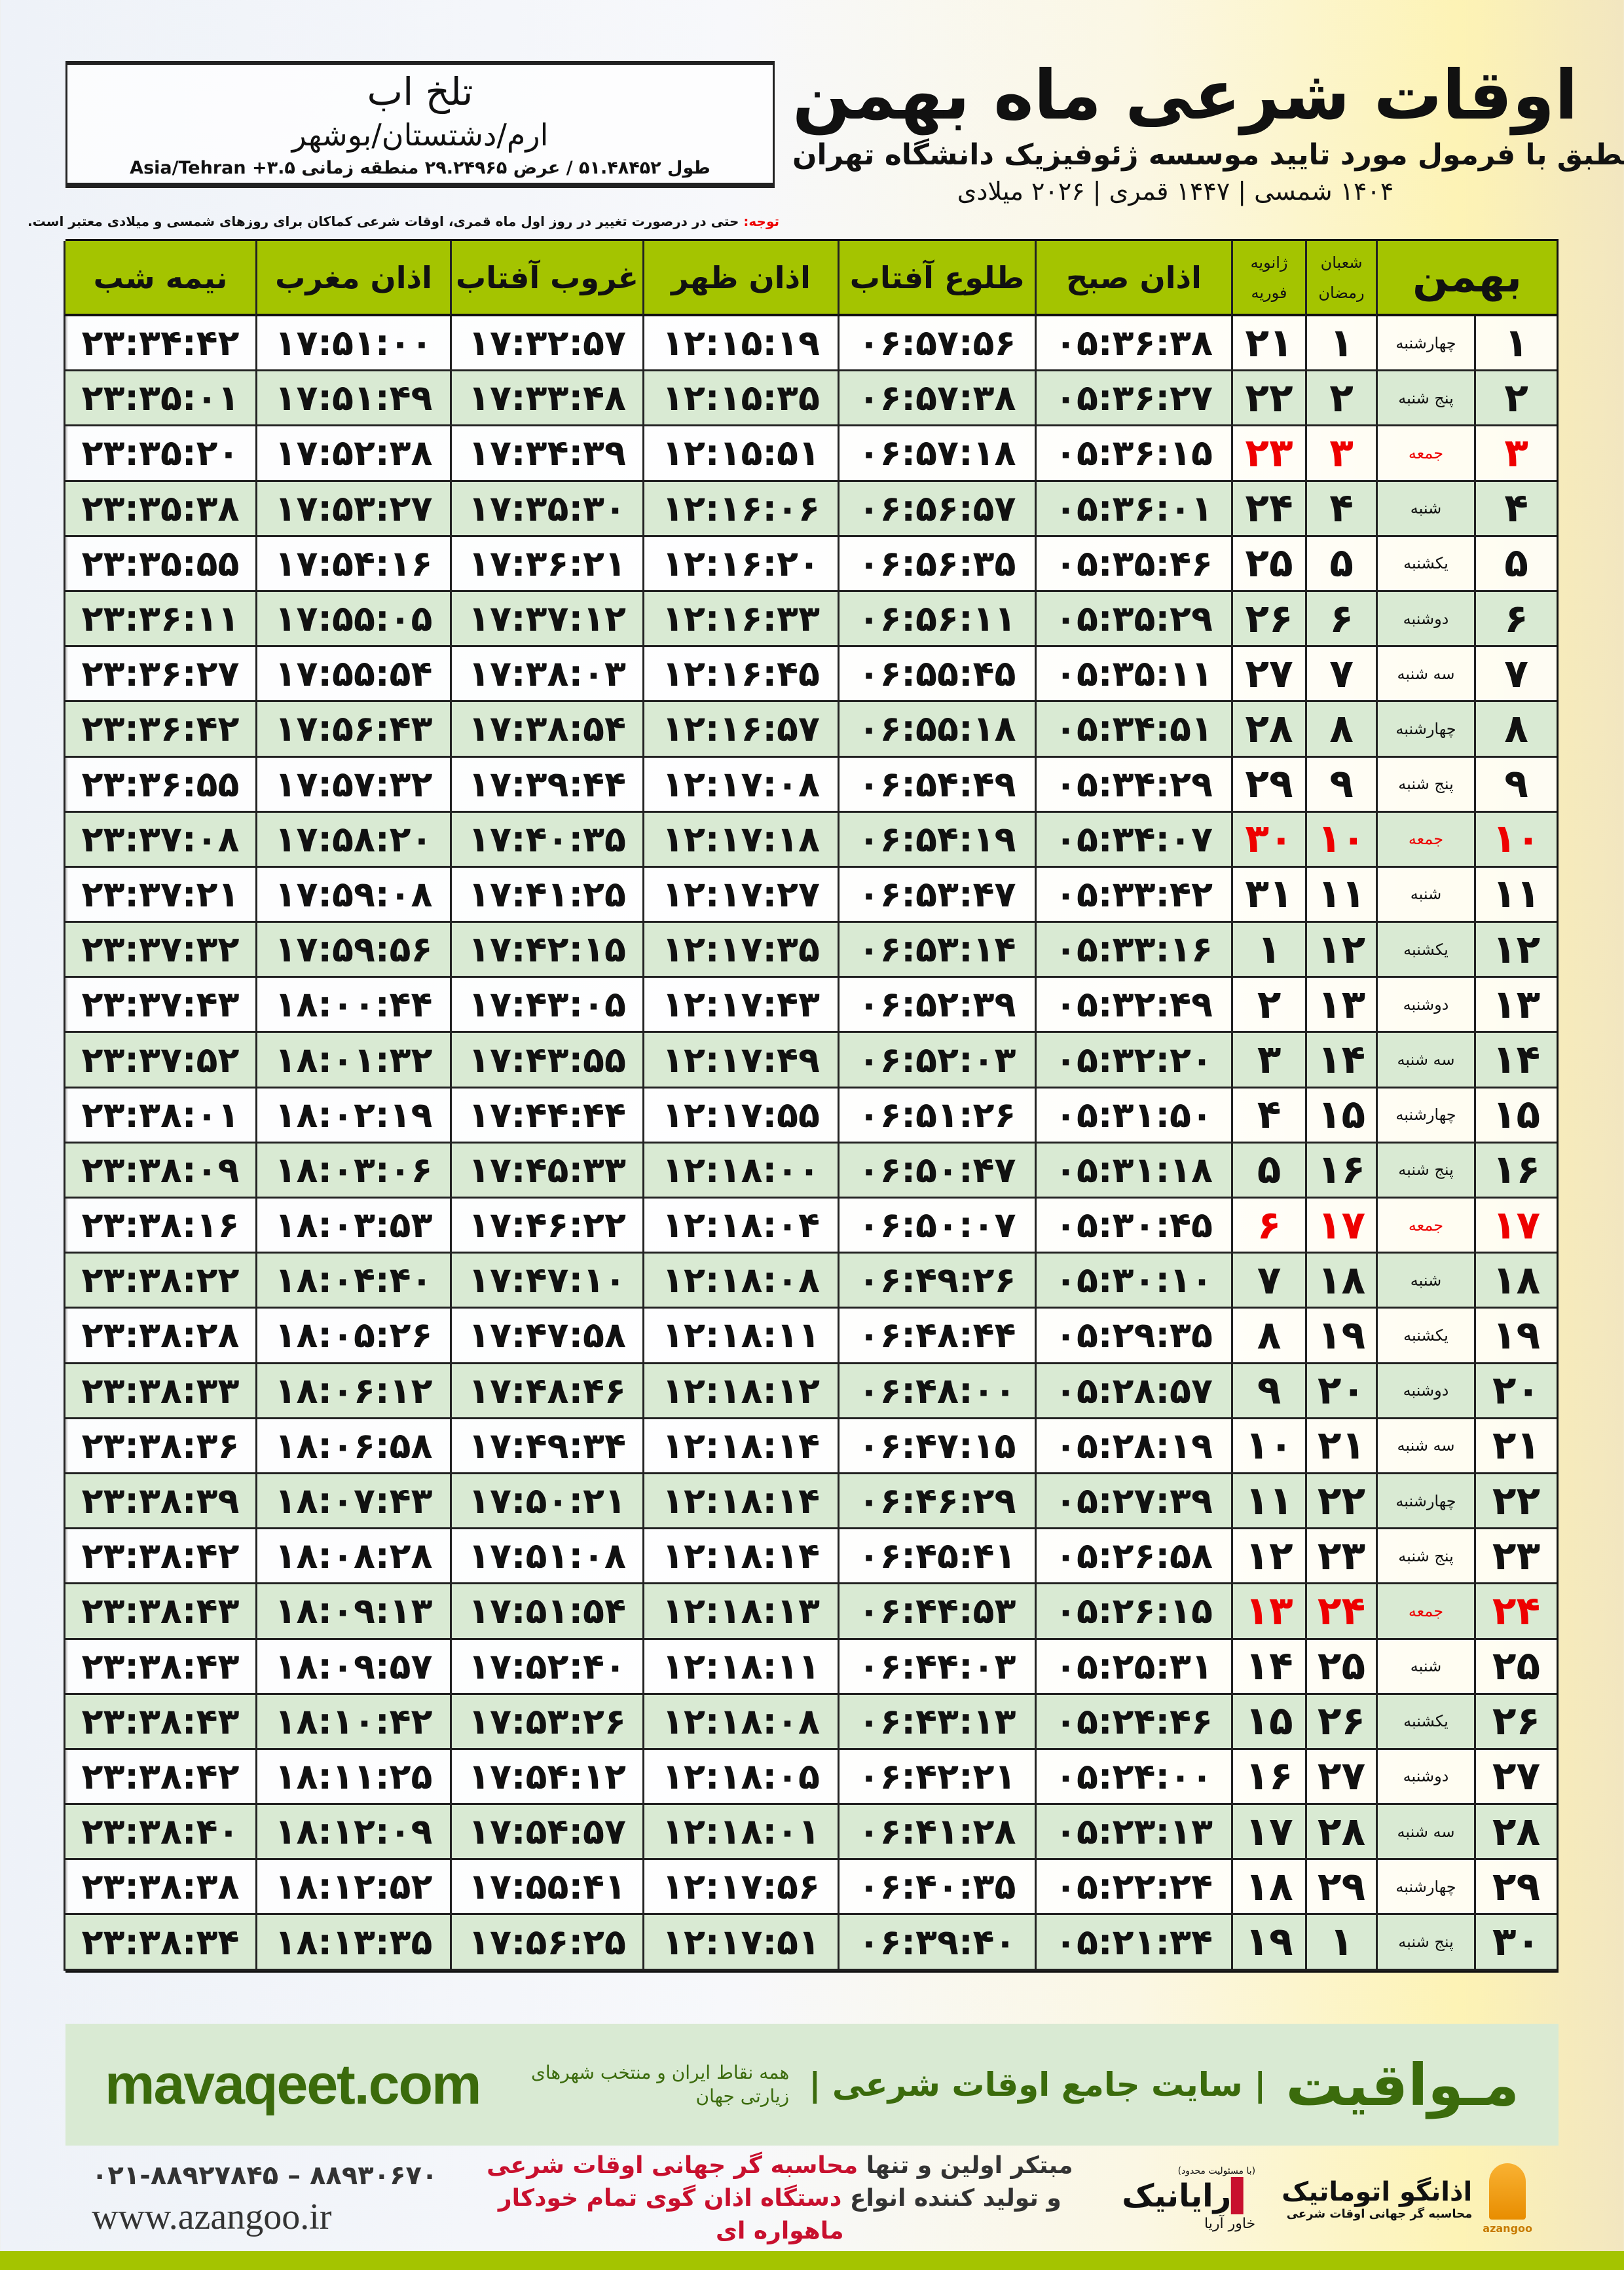 The image size is (1624, 2270). Describe the element at coordinates (1268, 1226) in the screenshot. I see `gregorian-day: ۶` at that location.